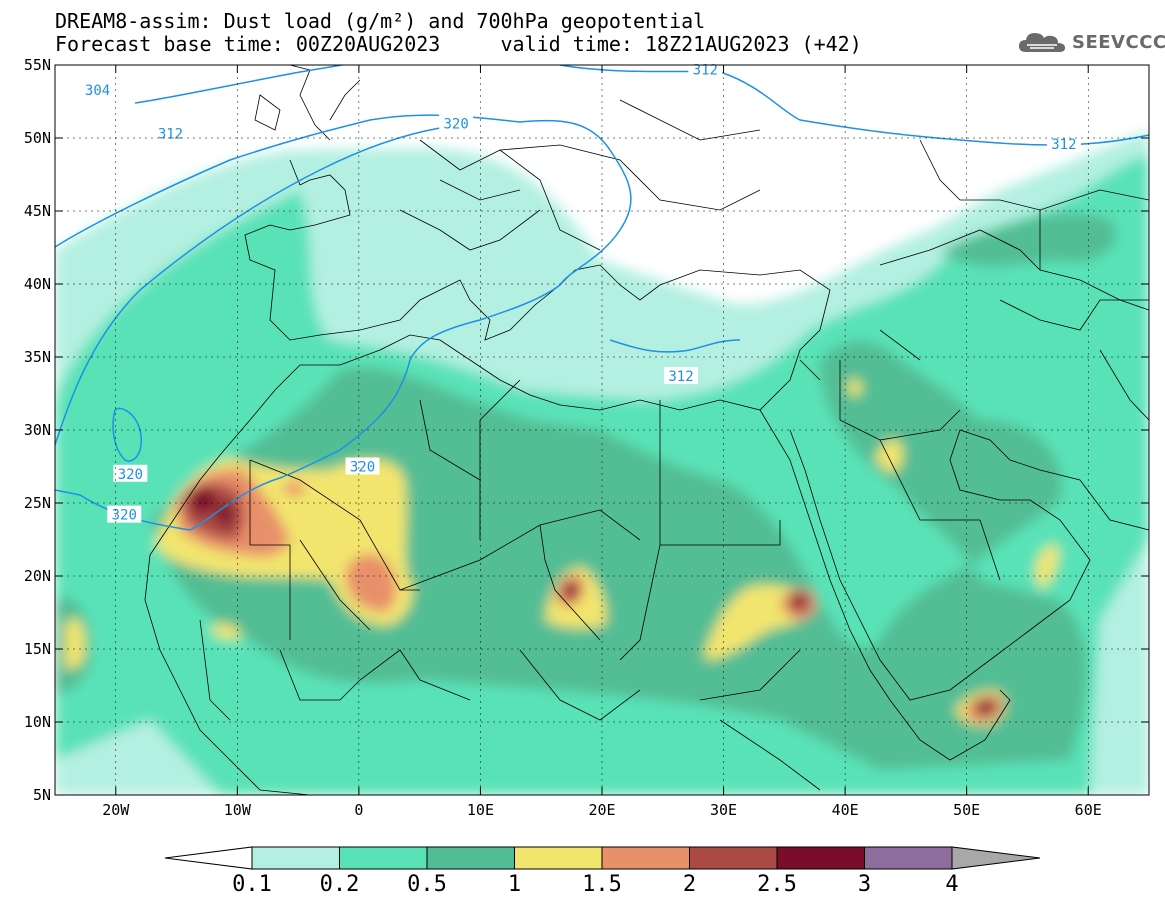  I want to click on lat-label: 10N, so click(37, 722).